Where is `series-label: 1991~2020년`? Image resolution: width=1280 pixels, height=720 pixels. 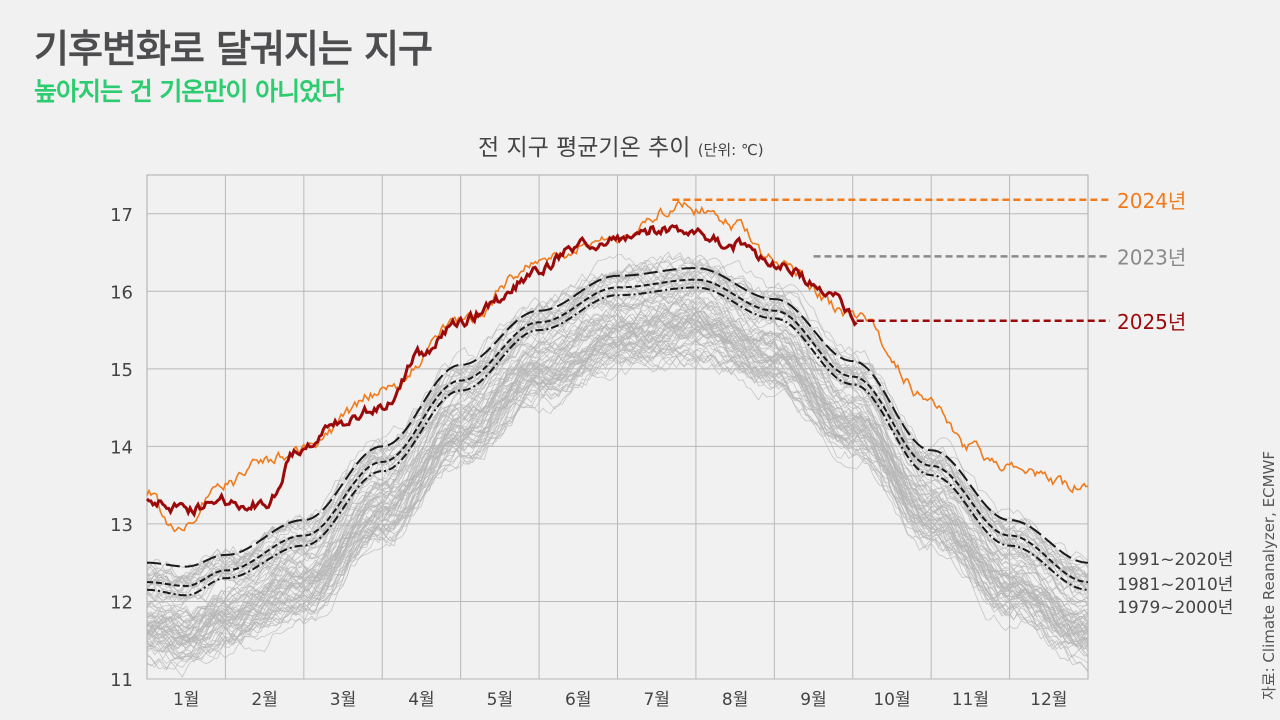 series-label: 1991~2020년 is located at coordinates (1175, 560).